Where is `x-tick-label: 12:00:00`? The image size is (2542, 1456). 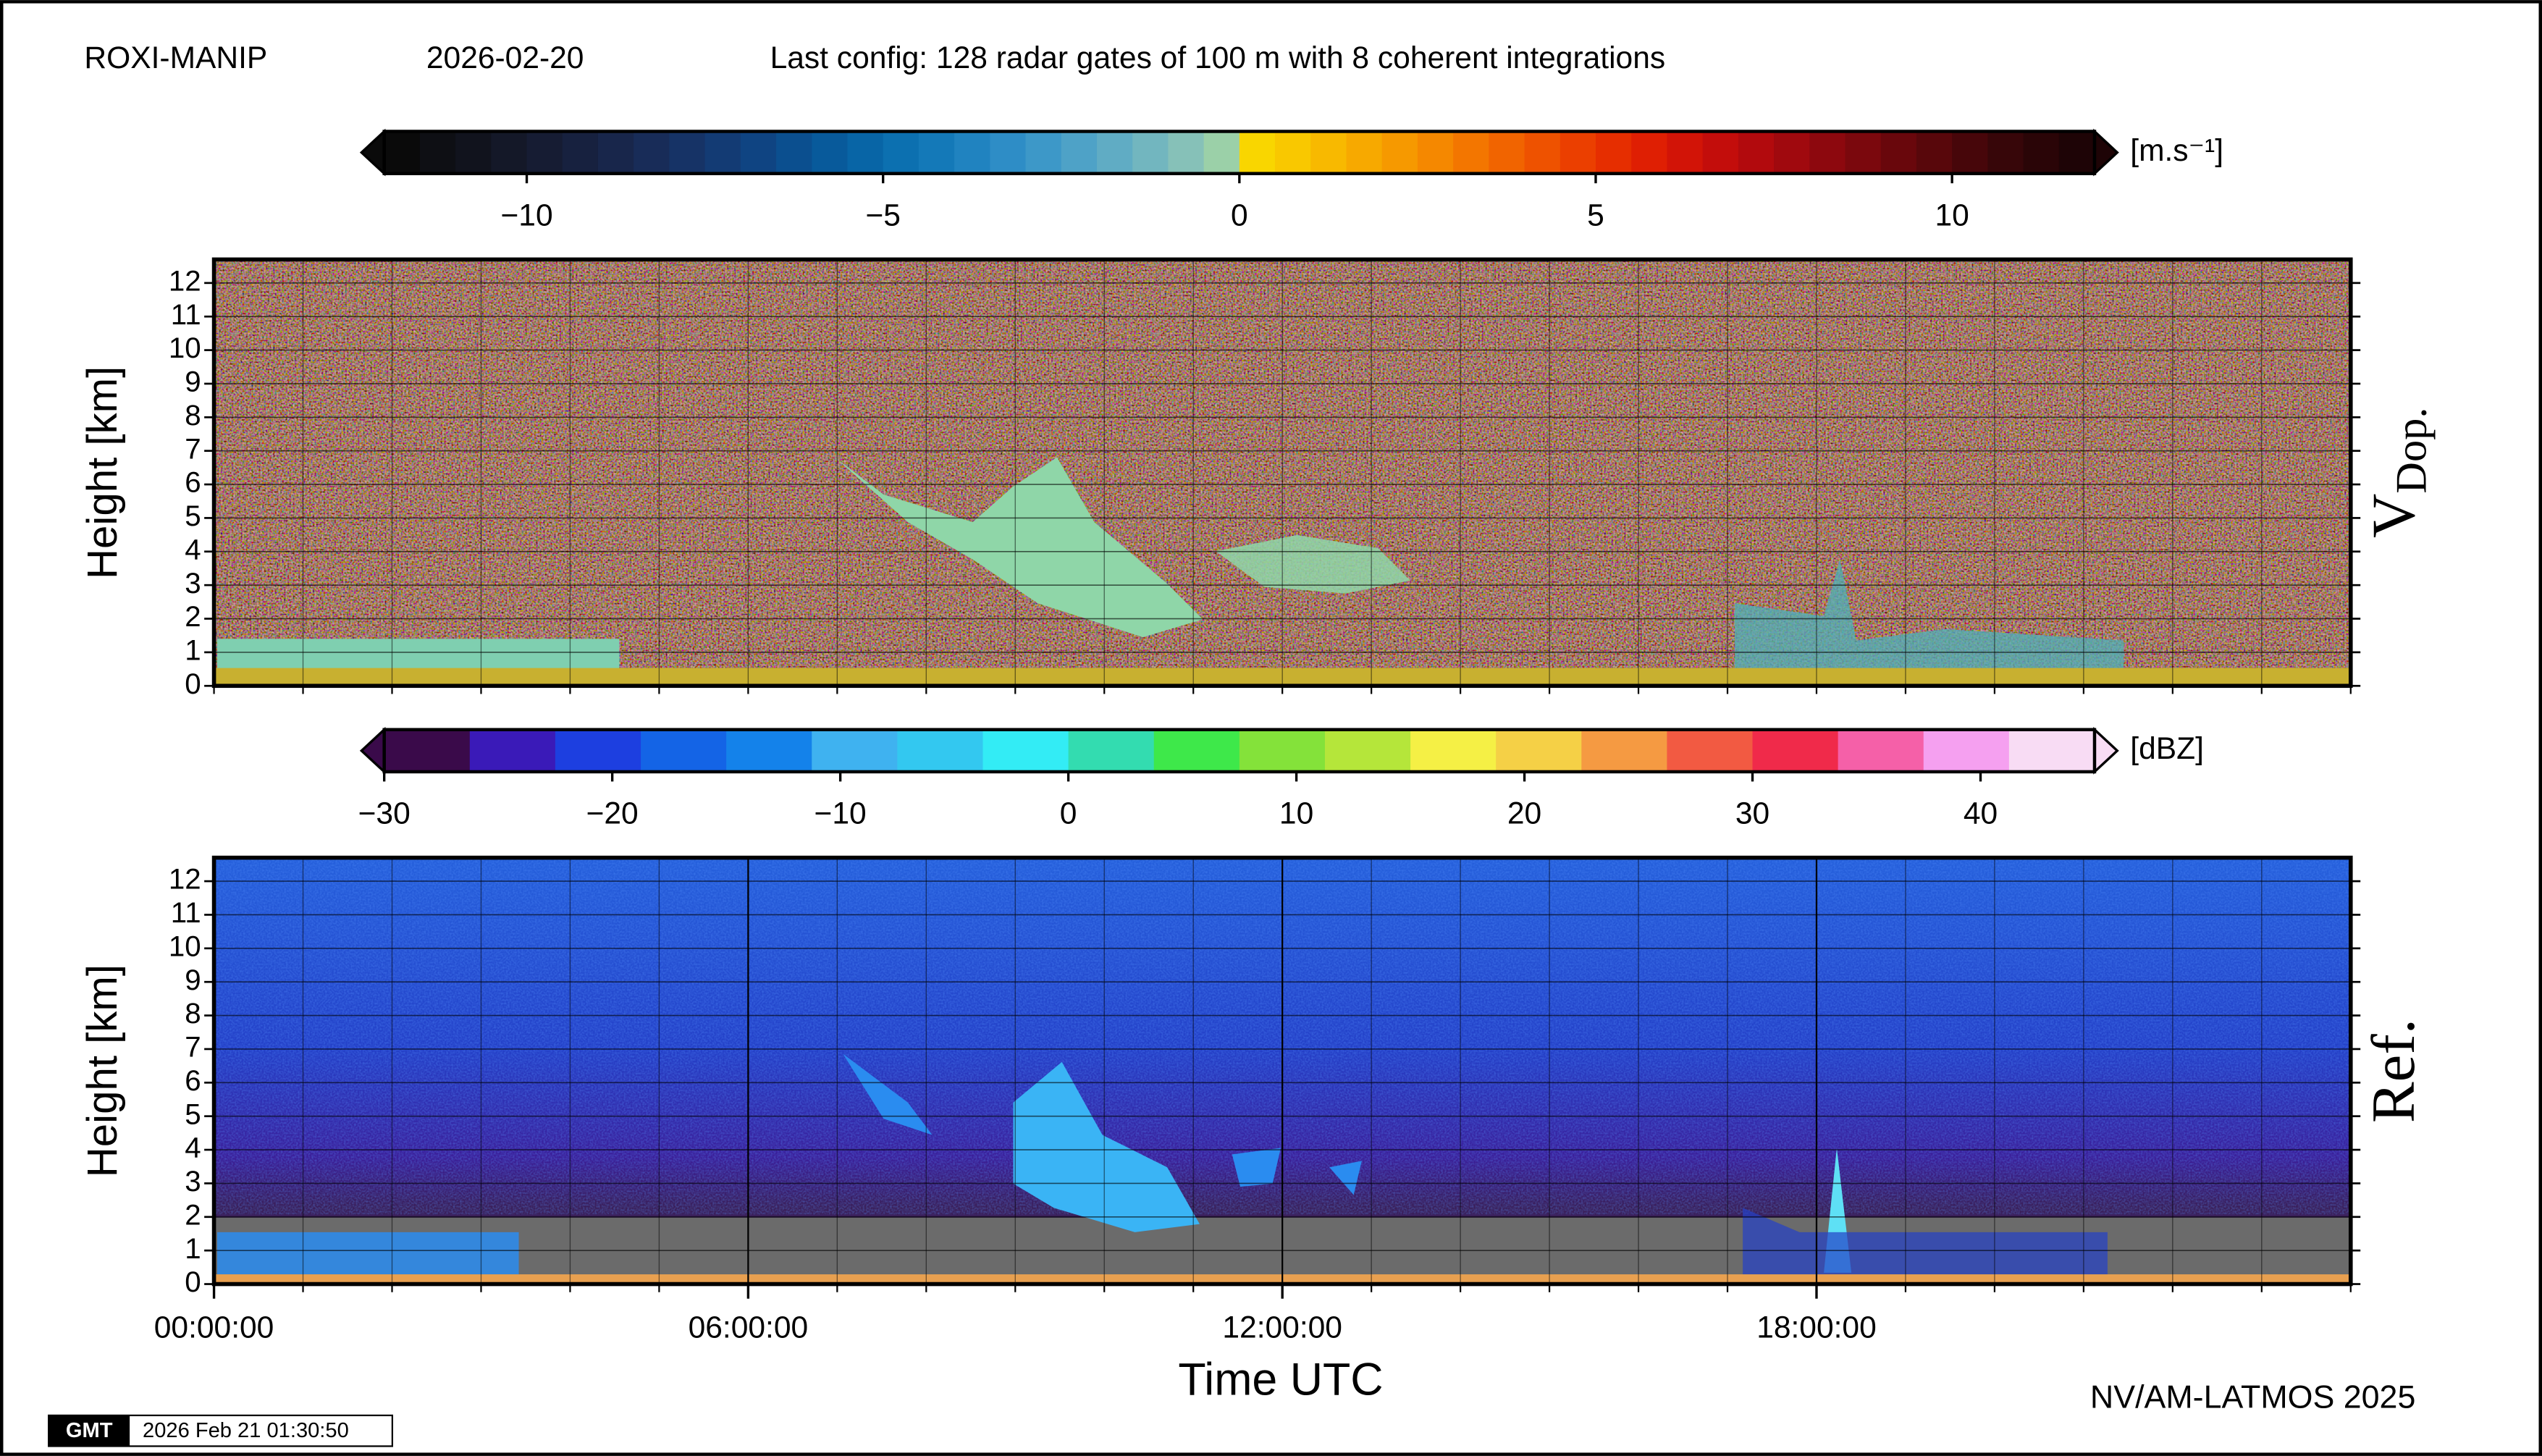 x-tick-label: 12:00:00 is located at coordinates (1282, 1327).